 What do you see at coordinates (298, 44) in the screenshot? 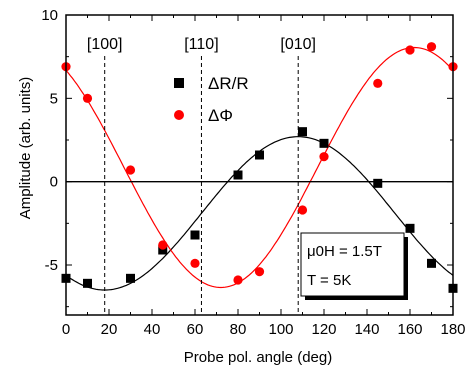
I see `direction-label-3: [010]` at bounding box center [298, 44].